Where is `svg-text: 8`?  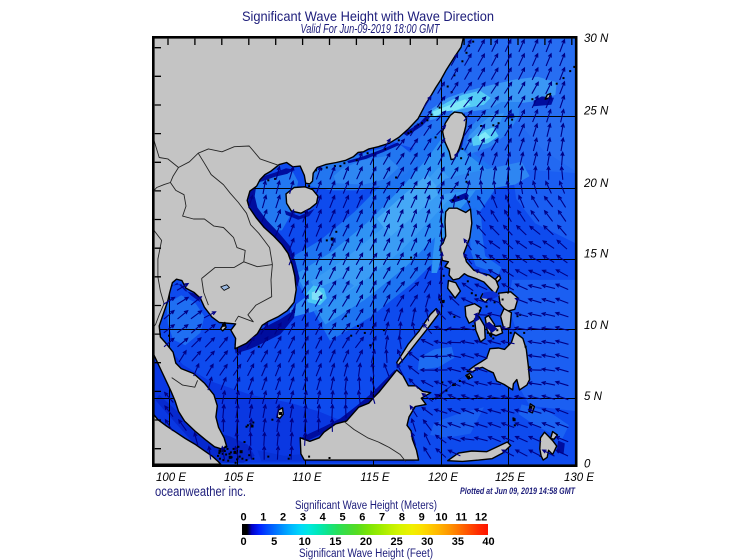
svg-text: 8 is located at coordinates (402, 518).